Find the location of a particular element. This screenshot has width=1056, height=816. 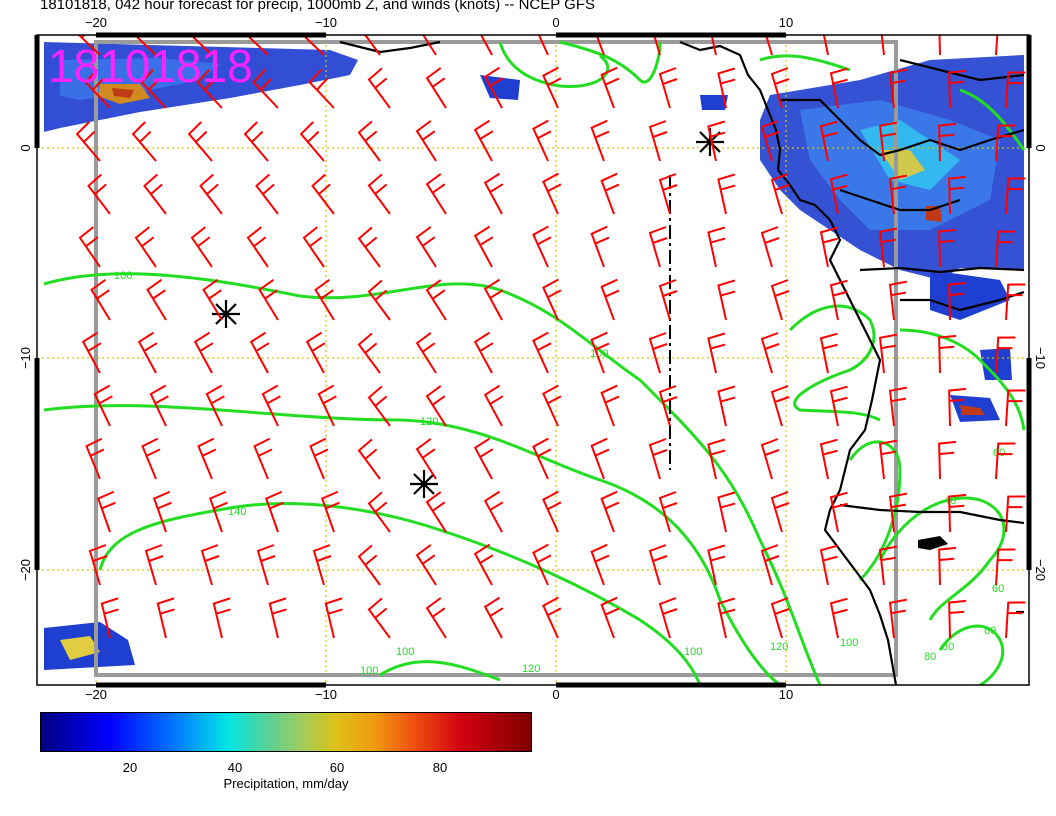

colorbar-label: Precipitation, mm/day is located at coordinates (286, 783).